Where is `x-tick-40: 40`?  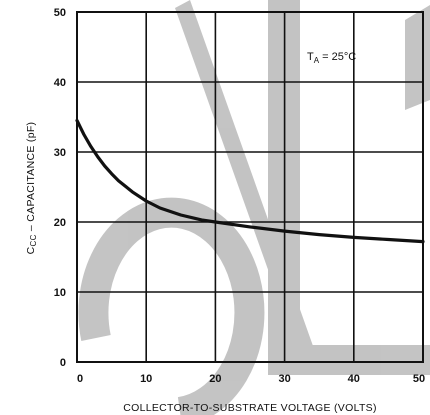 x-tick-40: 40 is located at coordinates (354, 379).